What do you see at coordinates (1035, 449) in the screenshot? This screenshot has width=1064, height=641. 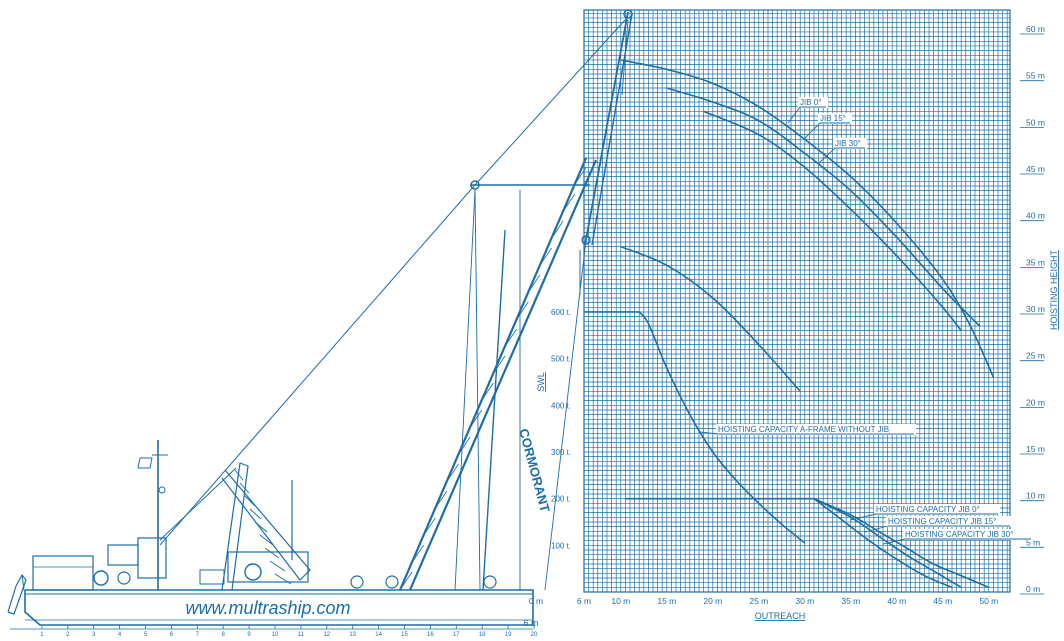 I see `y-tick-label: 15 m` at bounding box center [1035, 449].